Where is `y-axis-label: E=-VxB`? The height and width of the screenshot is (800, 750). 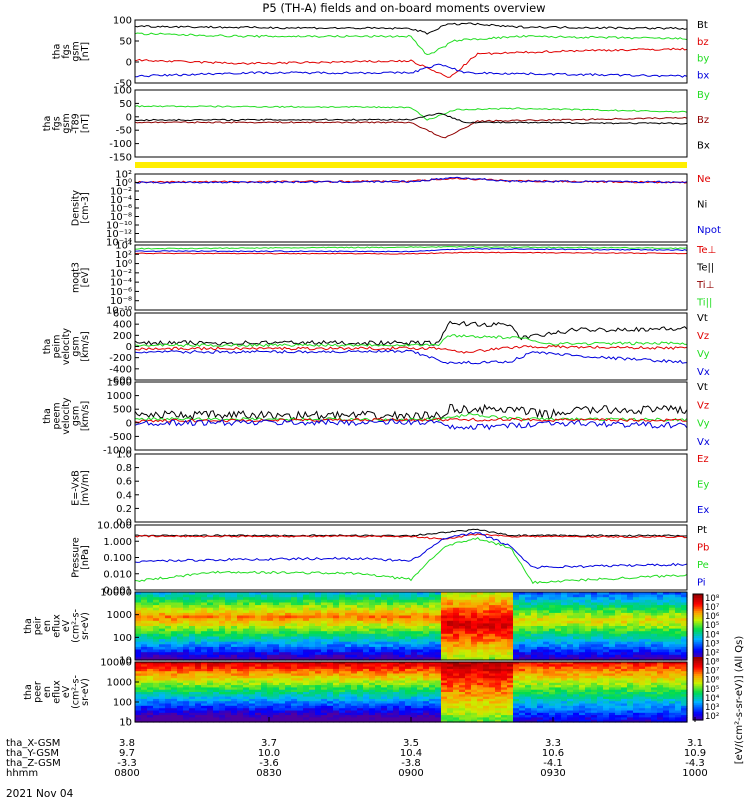
y-axis-label: E=-VxB is located at coordinates (76, 487).